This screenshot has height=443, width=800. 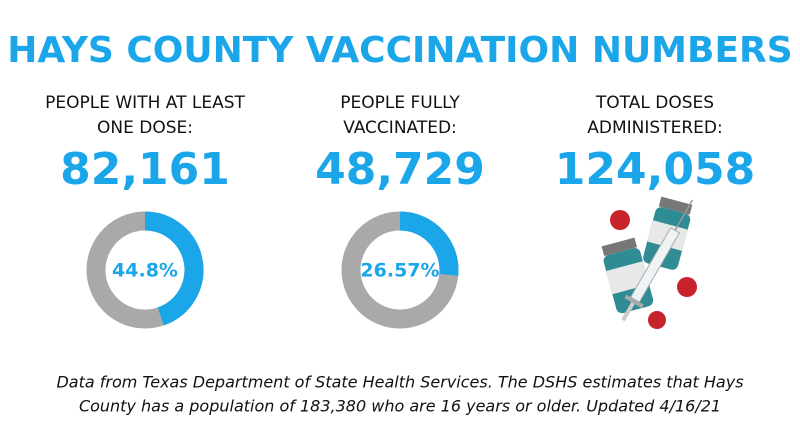 What do you see at coordinates (145, 169) in the screenshot?
I see `stat-value: 82,161` at bounding box center [145, 169].